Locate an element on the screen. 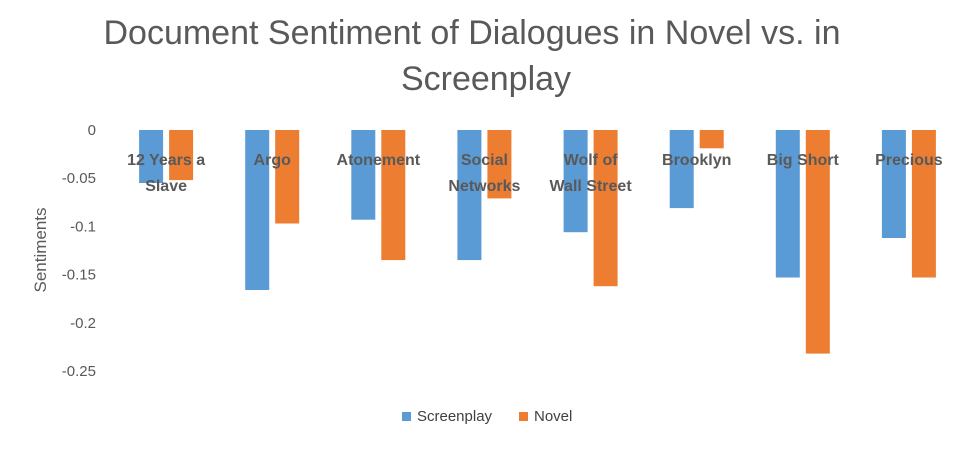 The image size is (972, 452). y-tick-label: -0.05 is located at coordinates (79, 178).